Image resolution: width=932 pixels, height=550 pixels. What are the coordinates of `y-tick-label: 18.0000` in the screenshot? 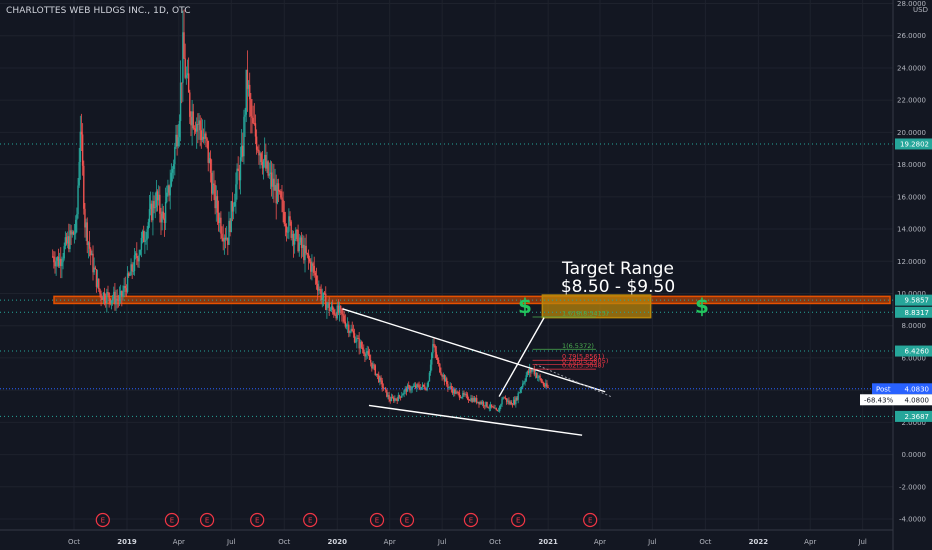 It's located at (911, 165).